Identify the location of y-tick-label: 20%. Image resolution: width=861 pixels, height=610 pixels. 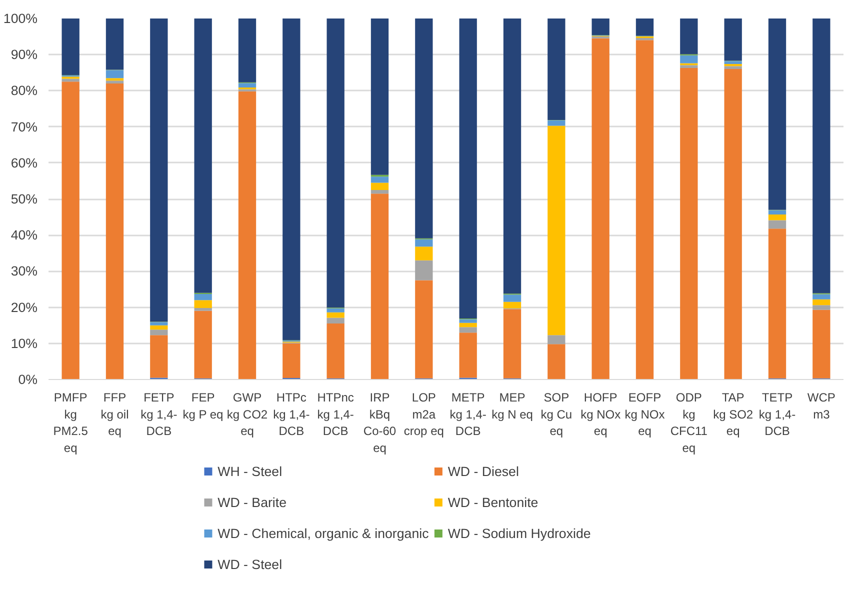
(24, 307).